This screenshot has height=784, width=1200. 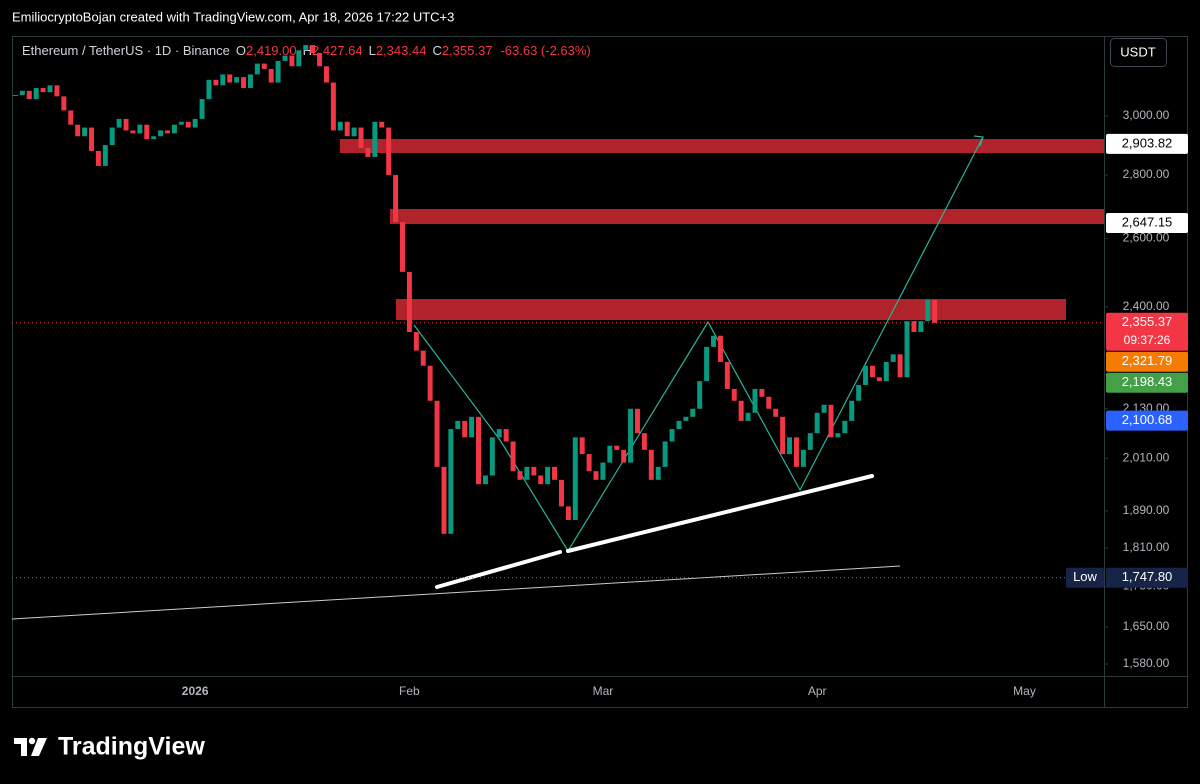 I want to click on price-label: 2,903.82, so click(x=1147, y=142).